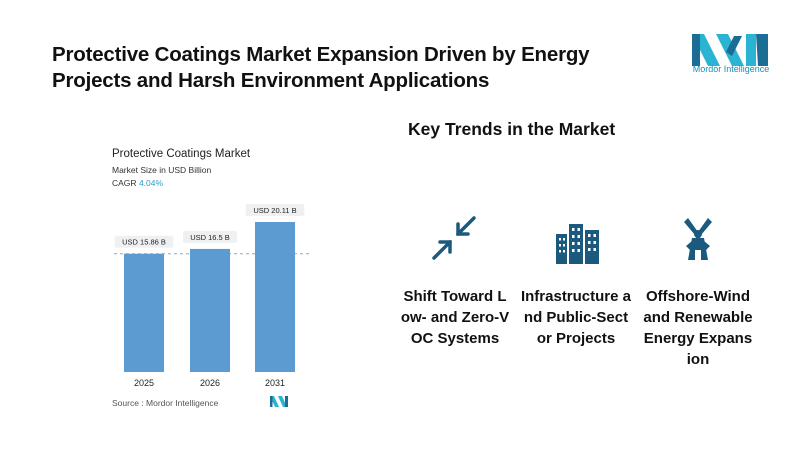 The image size is (800, 452). Describe the element at coordinates (165, 403) in the screenshot. I see `chart-source: Source : Mordor Intelligence` at that location.